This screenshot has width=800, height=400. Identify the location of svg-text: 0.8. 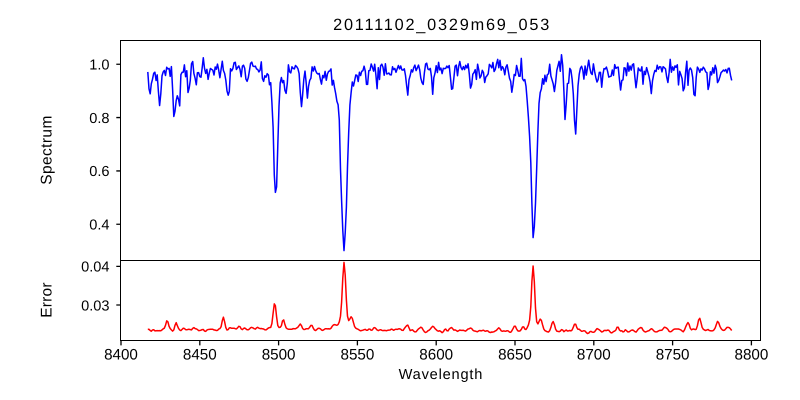
(99, 119).